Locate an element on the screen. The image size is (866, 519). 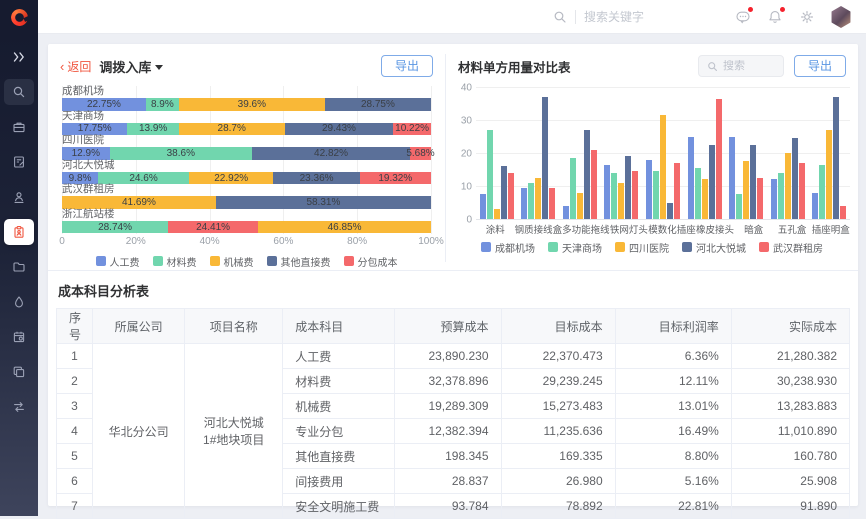
legend-item: 河北大悦城 is located at coordinates (714, 247).